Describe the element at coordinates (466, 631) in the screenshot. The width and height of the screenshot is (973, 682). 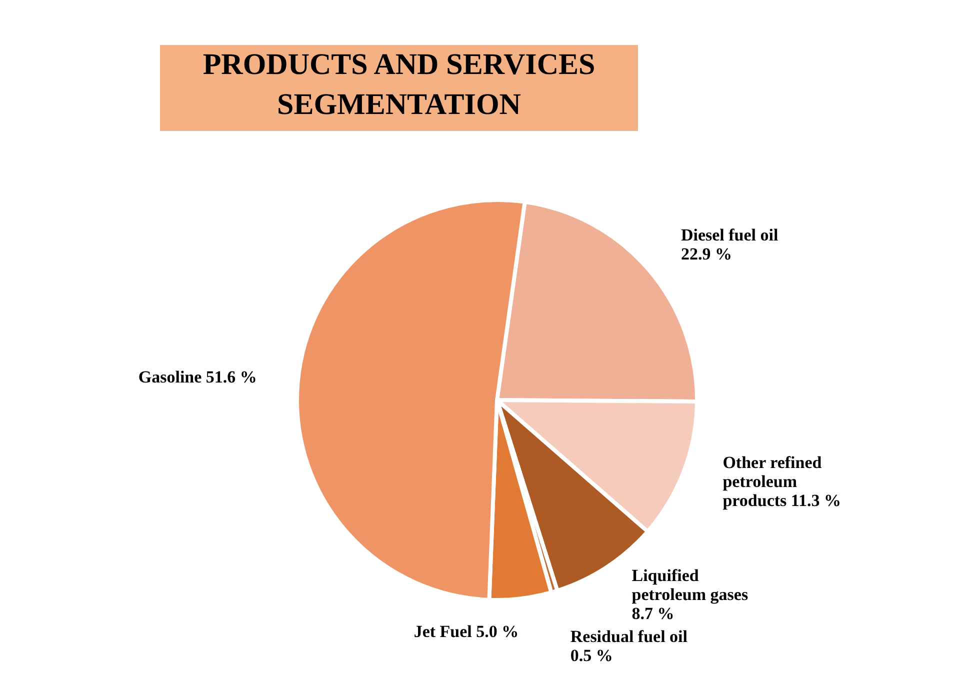
I see `slice-label: Jet Fuel 5.0 %` at that location.